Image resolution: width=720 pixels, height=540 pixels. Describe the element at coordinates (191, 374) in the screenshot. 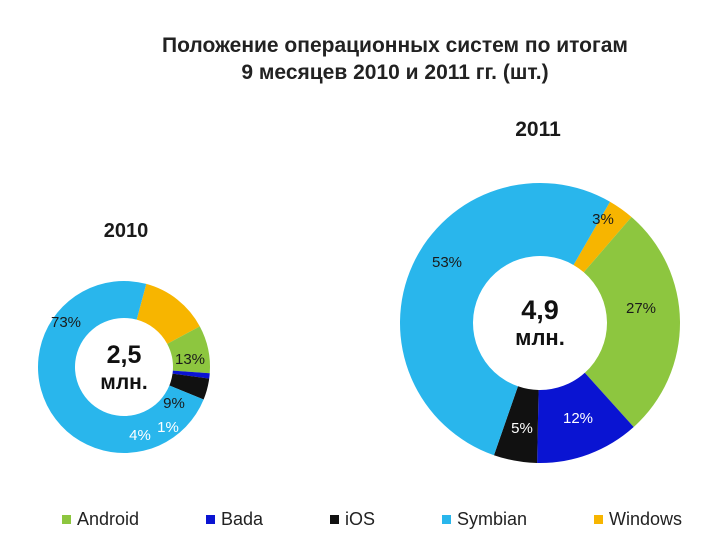

I see `slice-bada-2010` at that location.